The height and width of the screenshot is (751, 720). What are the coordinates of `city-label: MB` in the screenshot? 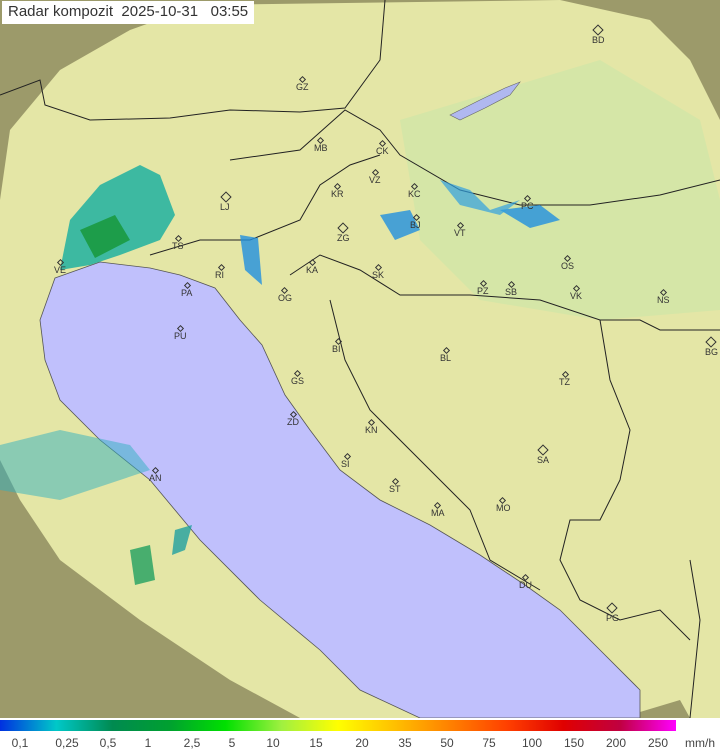 It's located at (321, 148).